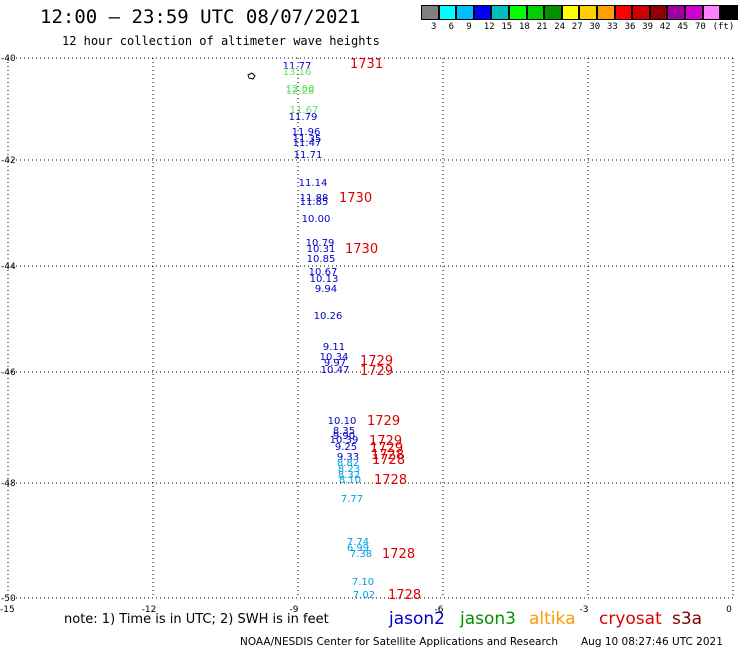 The width and height of the screenshot is (740, 650). I want to click on x-tick-label: -15, so click(7, 610).